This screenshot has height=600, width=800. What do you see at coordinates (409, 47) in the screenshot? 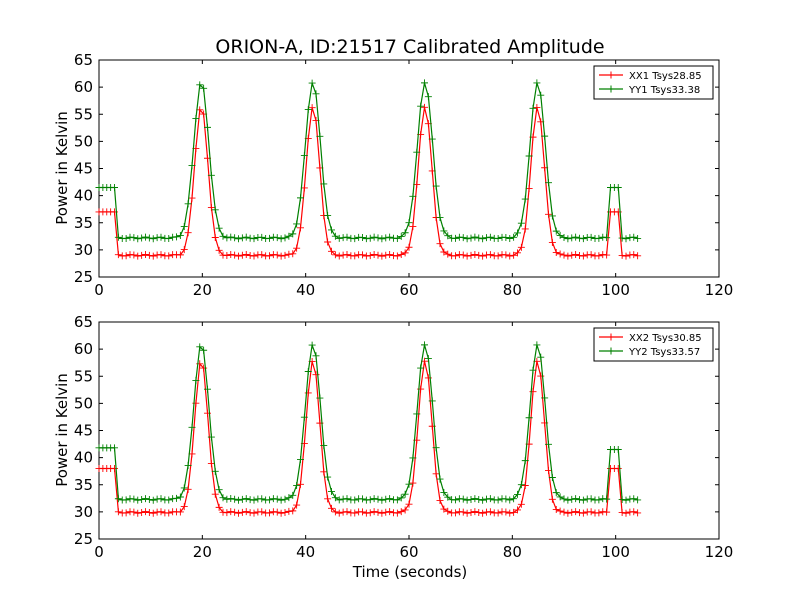
I see `chart-title: ORION-A, ID:21517 Calibrated Amplitude` at bounding box center [409, 47].